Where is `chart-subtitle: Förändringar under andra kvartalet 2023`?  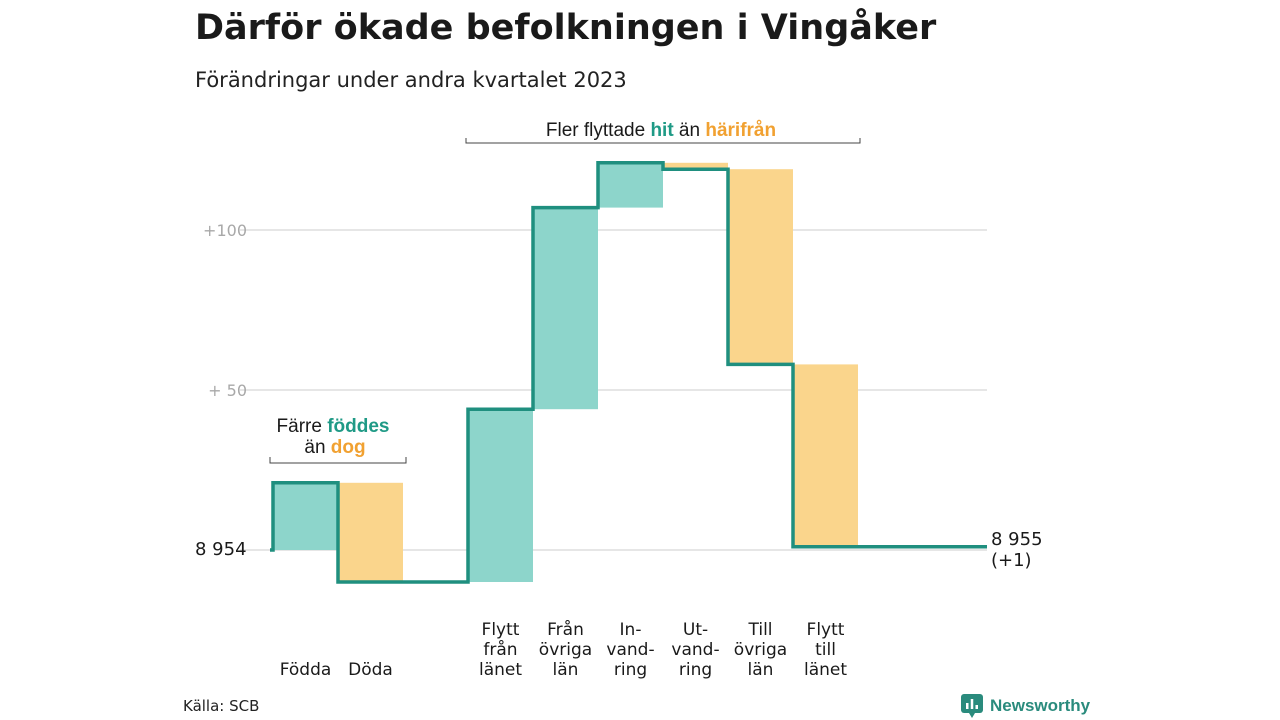 chart-subtitle: Förändringar under andra kvartalet 2023 is located at coordinates (411, 80).